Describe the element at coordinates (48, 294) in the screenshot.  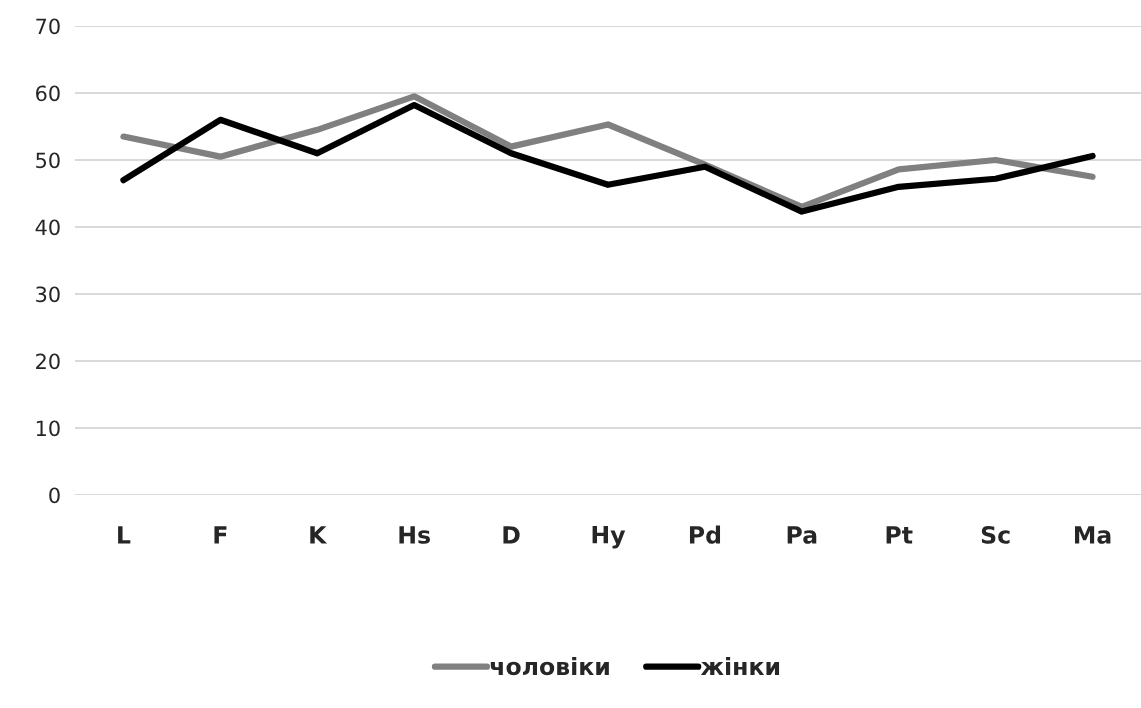
I see `y-tick-label: 30` at that location.